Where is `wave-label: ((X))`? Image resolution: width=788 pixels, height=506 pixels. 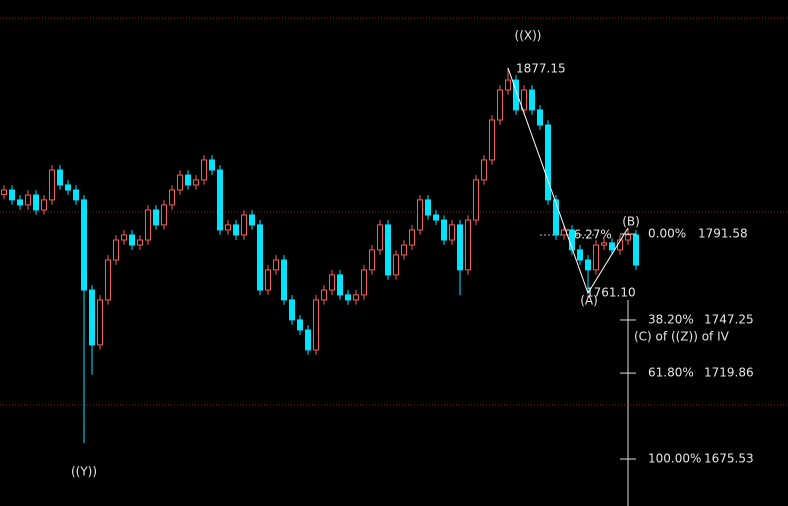
wave-label: ((X)) is located at coordinates (528, 36).